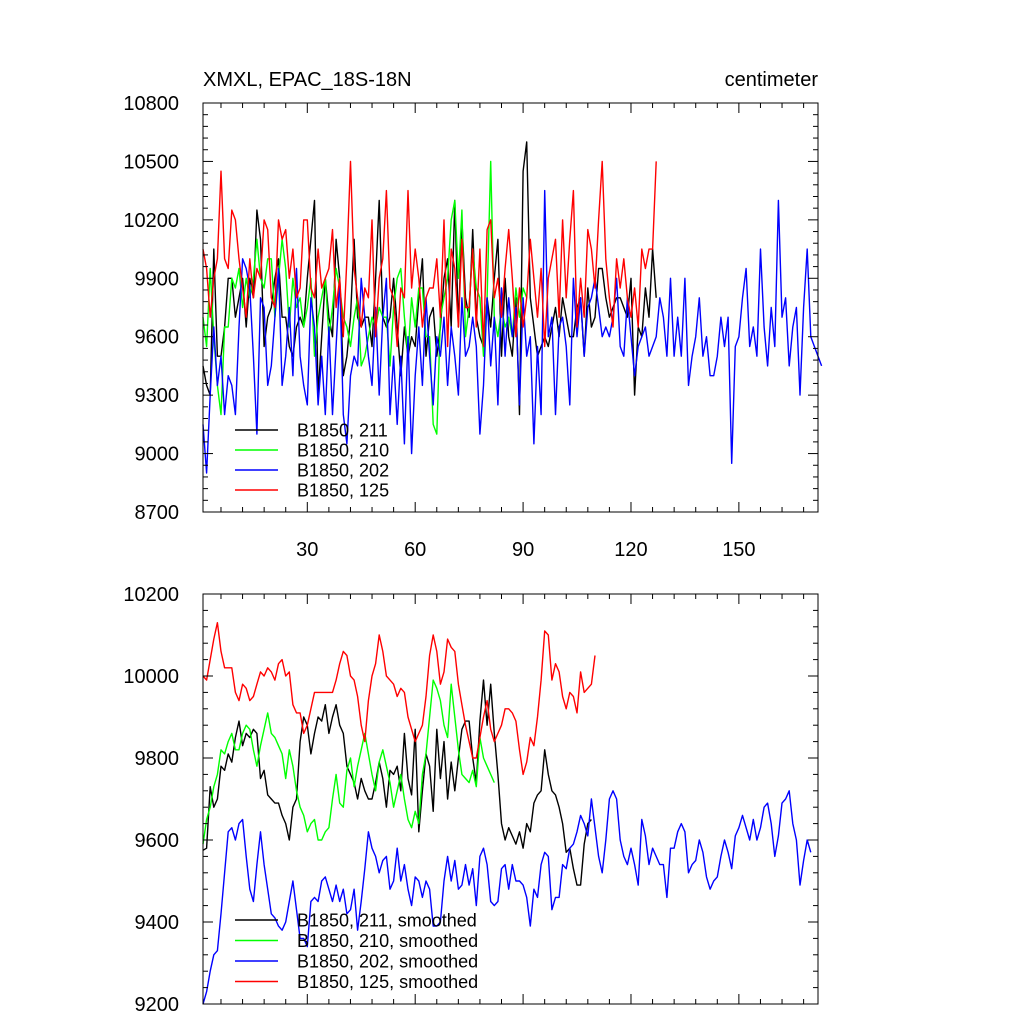  I want to click on legend-label: B1850, 125, smoothed, so click(387, 982).